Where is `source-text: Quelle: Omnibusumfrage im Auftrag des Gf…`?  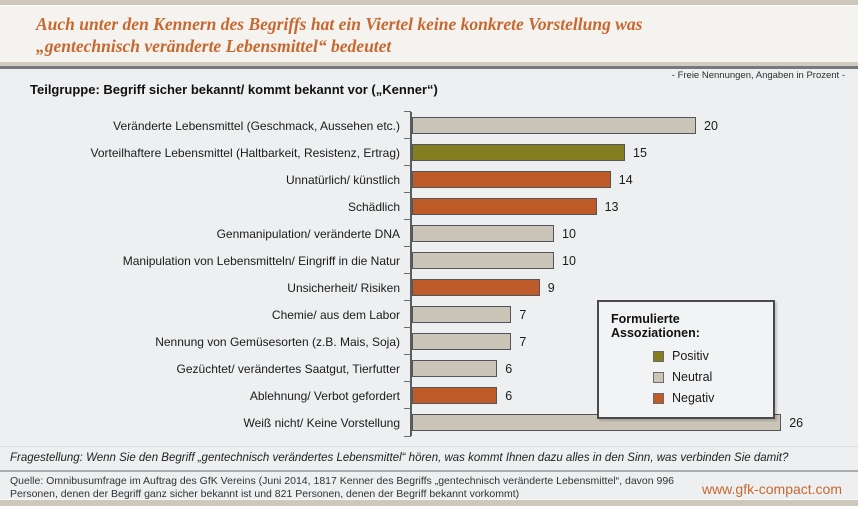 source-text: Quelle: Omnibusumfrage im Auftrag des Gf… is located at coordinates (342, 487).